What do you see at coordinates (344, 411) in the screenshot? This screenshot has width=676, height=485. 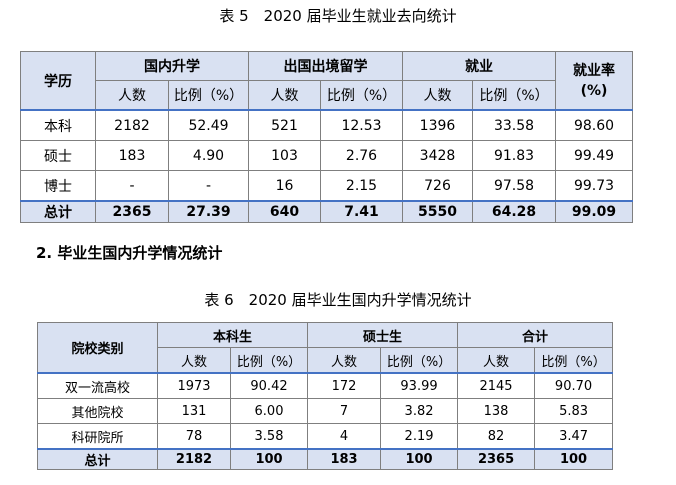 I see `table-cell: 7` at bounding box center [344, 411].